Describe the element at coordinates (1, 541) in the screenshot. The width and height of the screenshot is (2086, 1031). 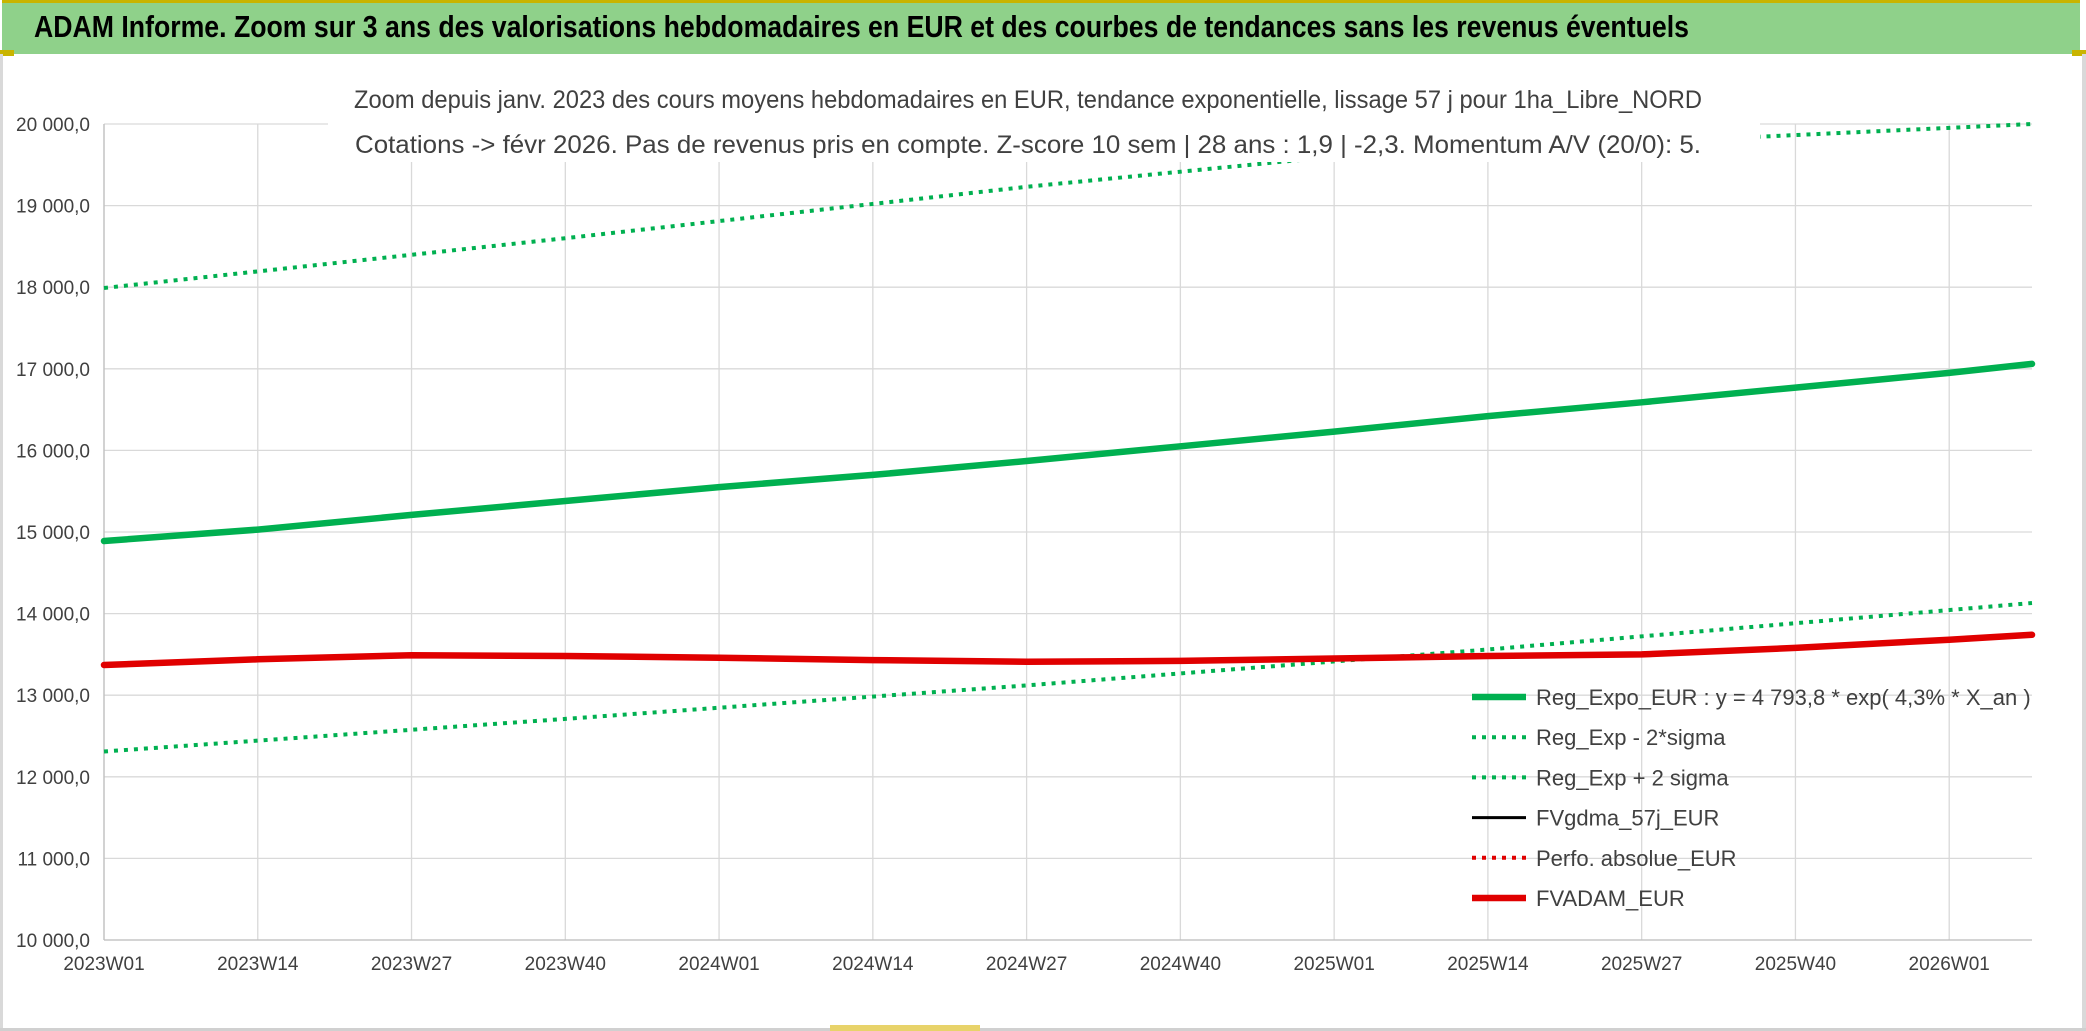
I see `frame-left-edge` at that location.